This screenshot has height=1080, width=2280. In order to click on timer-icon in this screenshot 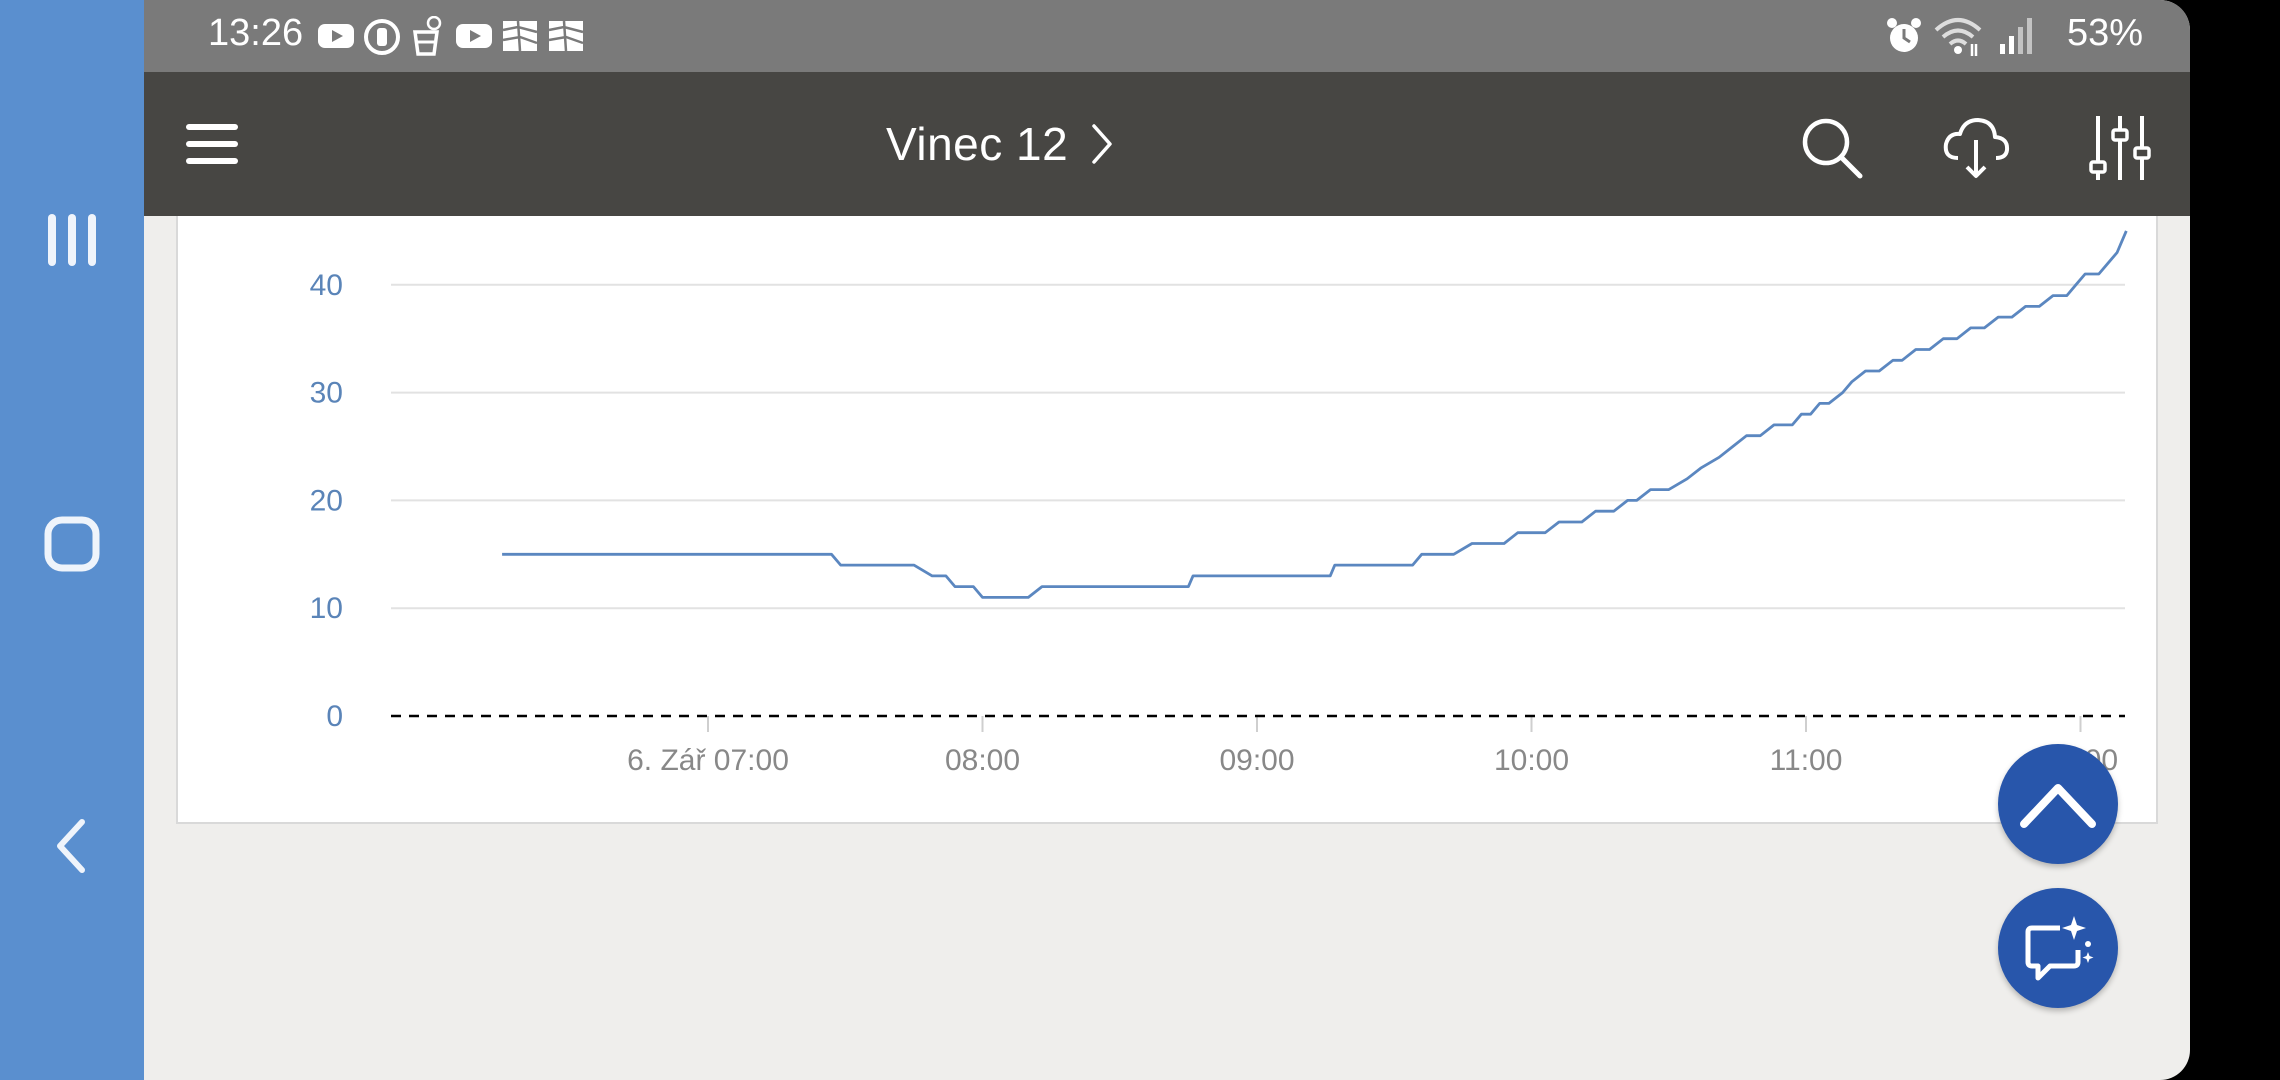, I will do `click(382, 37)`.